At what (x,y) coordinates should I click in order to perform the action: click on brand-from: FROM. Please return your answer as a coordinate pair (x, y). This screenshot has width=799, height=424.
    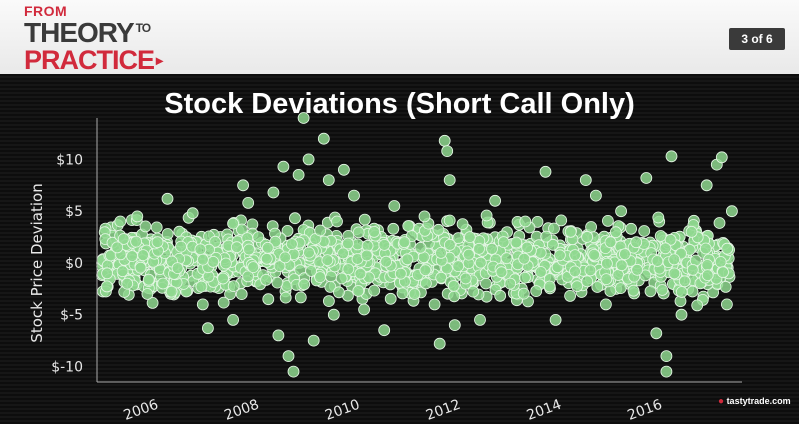
    Looking at the image, I should click on (46, 11).